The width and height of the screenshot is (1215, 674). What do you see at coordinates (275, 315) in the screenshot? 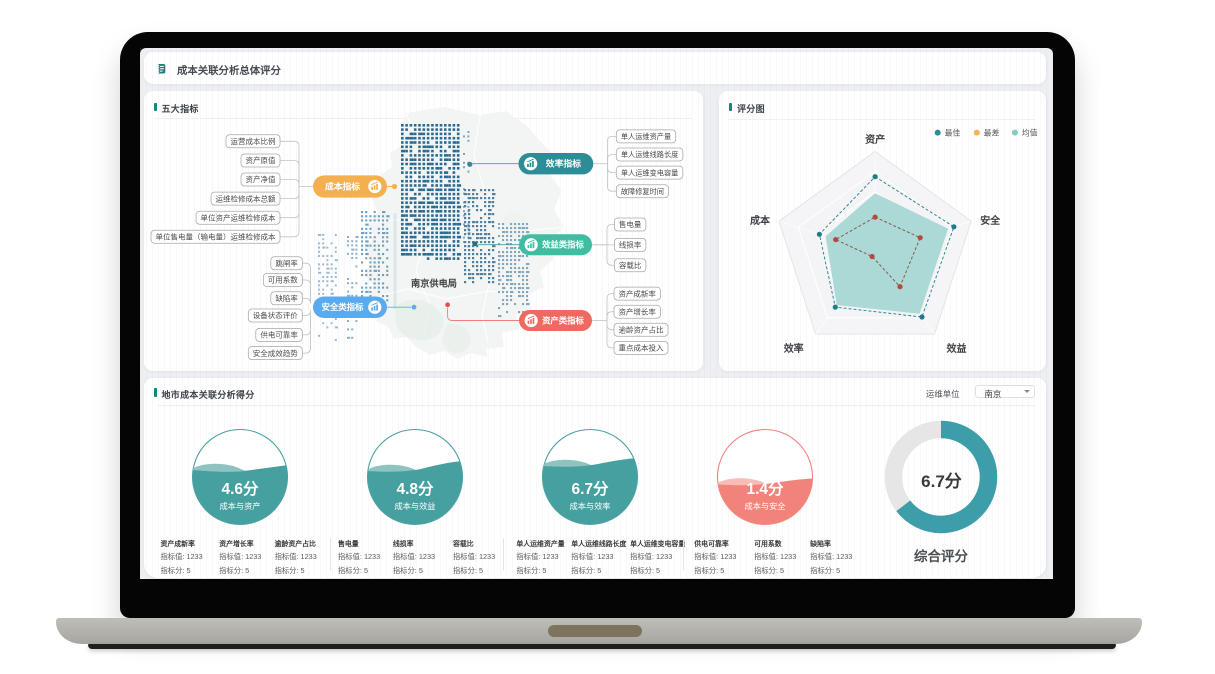
I see `svg-text: 设备状态评价` at bounding box center [275, 315].